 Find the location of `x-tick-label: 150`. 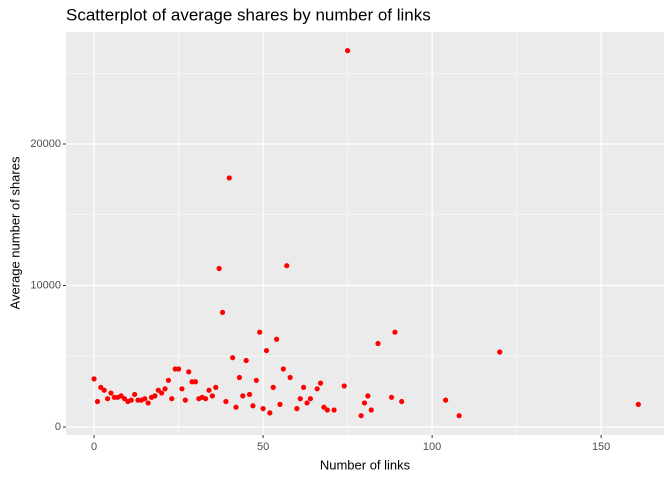

x-tick-label: 150 is located at coordinates (601, 447).